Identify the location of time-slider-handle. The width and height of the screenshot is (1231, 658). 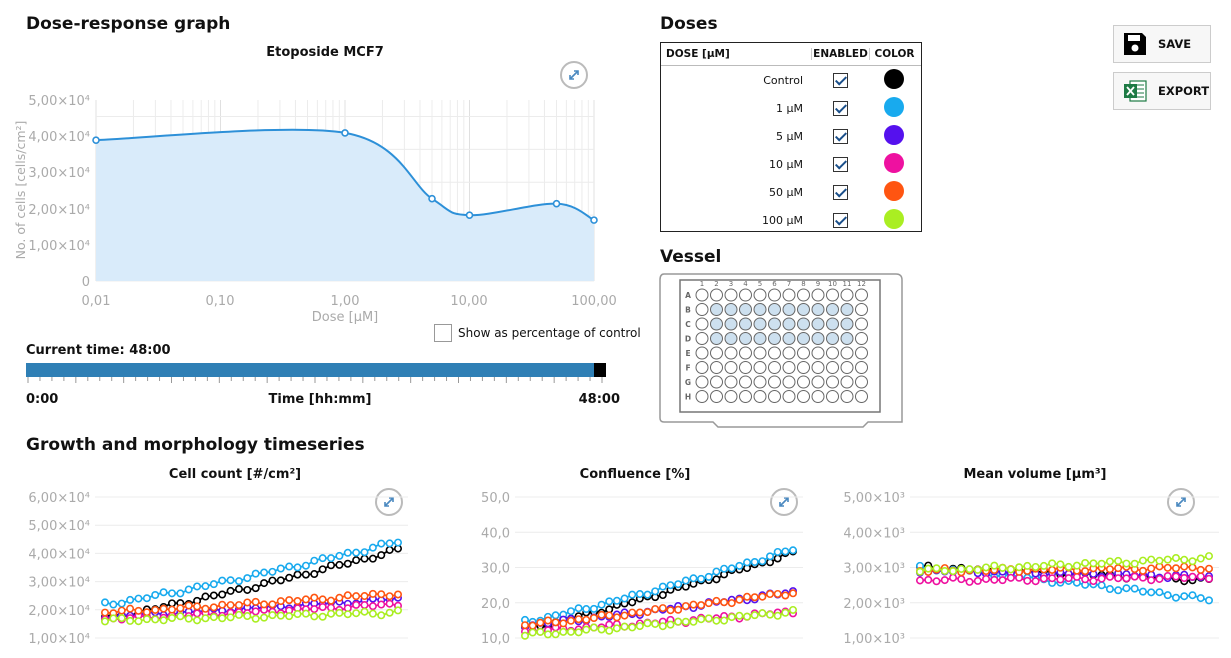
(600, 370).